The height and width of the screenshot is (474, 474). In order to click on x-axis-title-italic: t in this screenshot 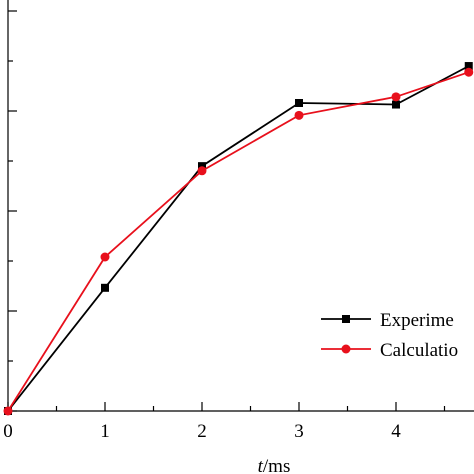, I will do `click(261, 465)`.